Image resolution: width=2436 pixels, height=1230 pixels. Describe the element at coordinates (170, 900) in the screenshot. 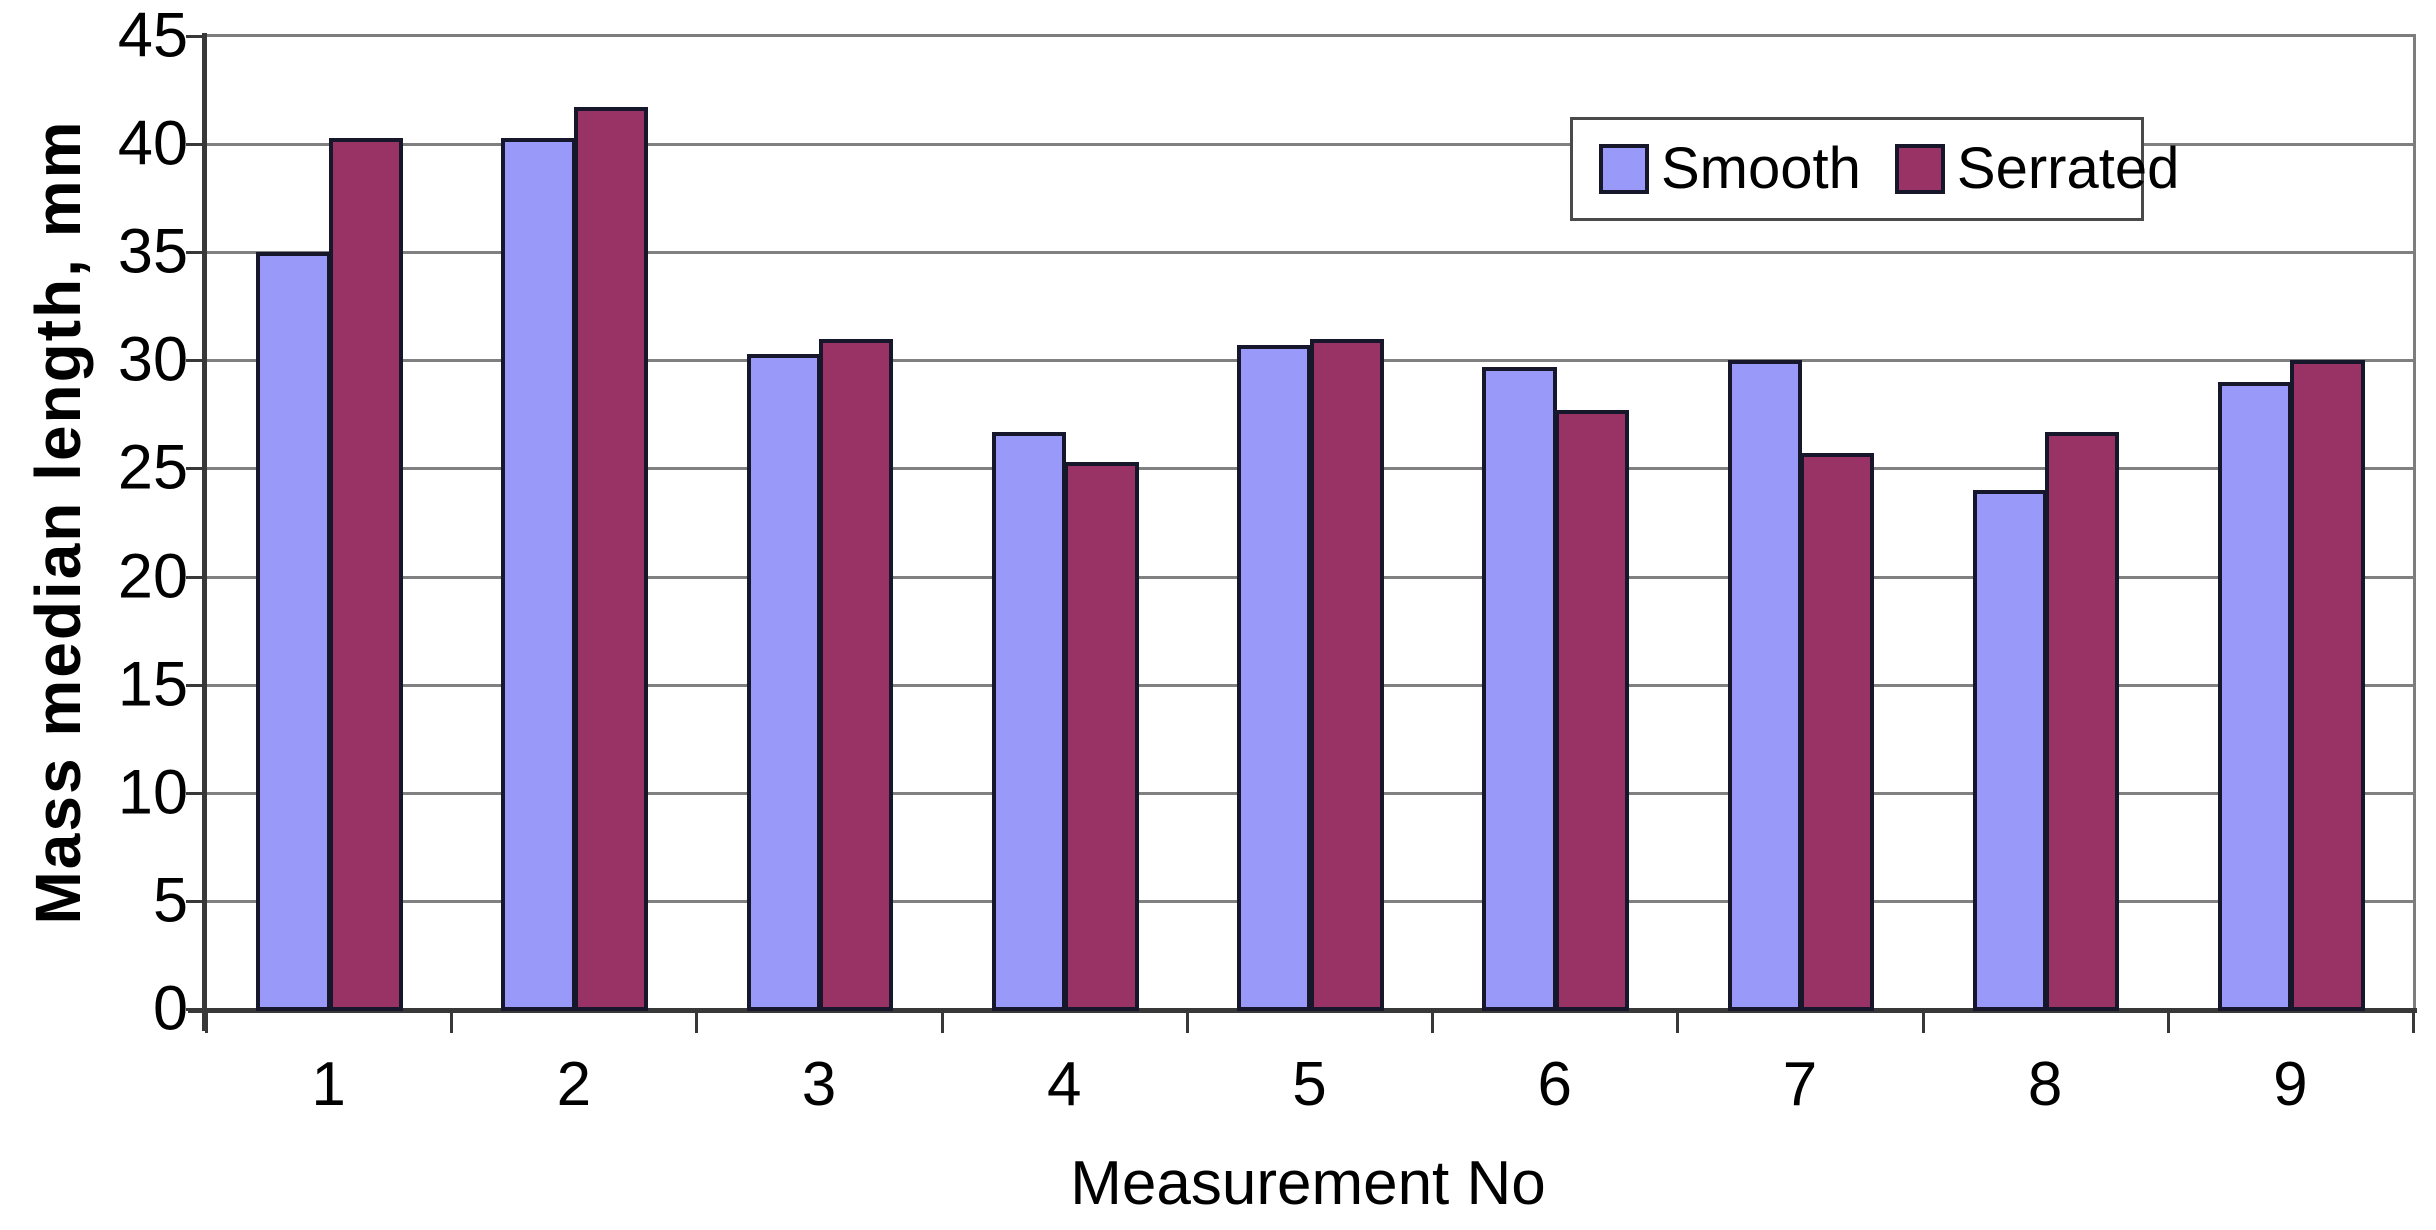

I see `y-tick-label-5: 5` at that location.